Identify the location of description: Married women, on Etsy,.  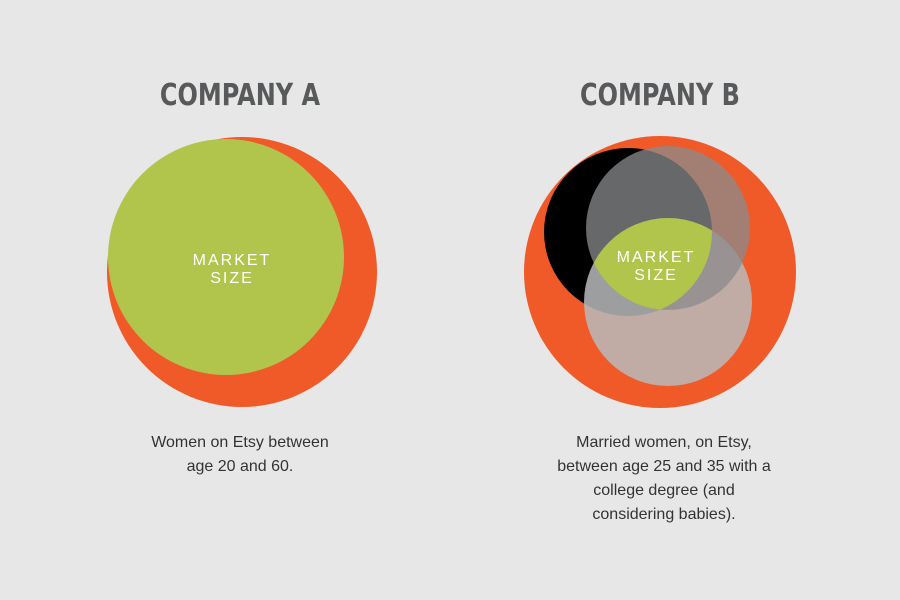
(664, 442).